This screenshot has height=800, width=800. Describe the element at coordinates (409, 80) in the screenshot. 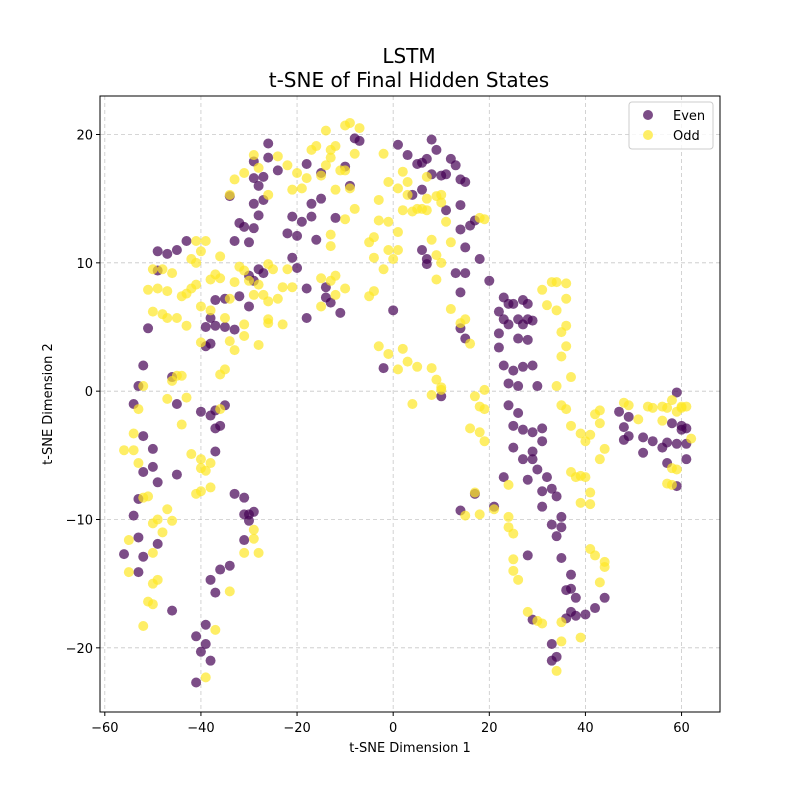

I see `chart-title-line-2: t-SNE of Final Hidden States` at that location.